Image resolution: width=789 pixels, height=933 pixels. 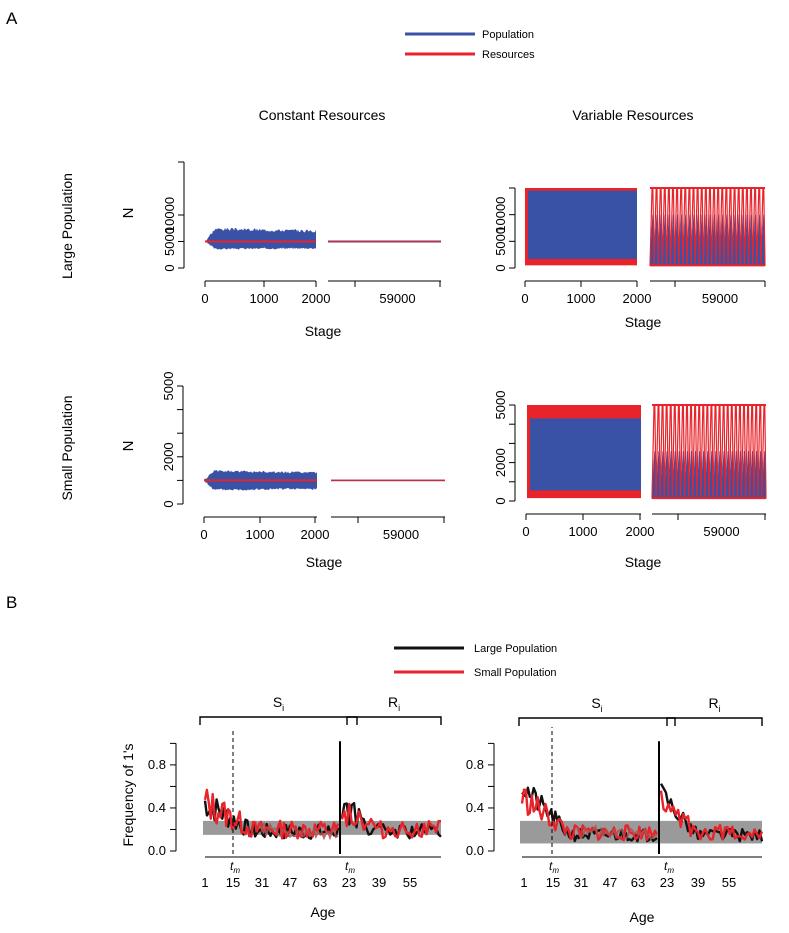 What do you see at coordinates (128, 794) in the screenshot?
I see `y-axis-label: Frequency of 1's` at bounding box center [128, 794].